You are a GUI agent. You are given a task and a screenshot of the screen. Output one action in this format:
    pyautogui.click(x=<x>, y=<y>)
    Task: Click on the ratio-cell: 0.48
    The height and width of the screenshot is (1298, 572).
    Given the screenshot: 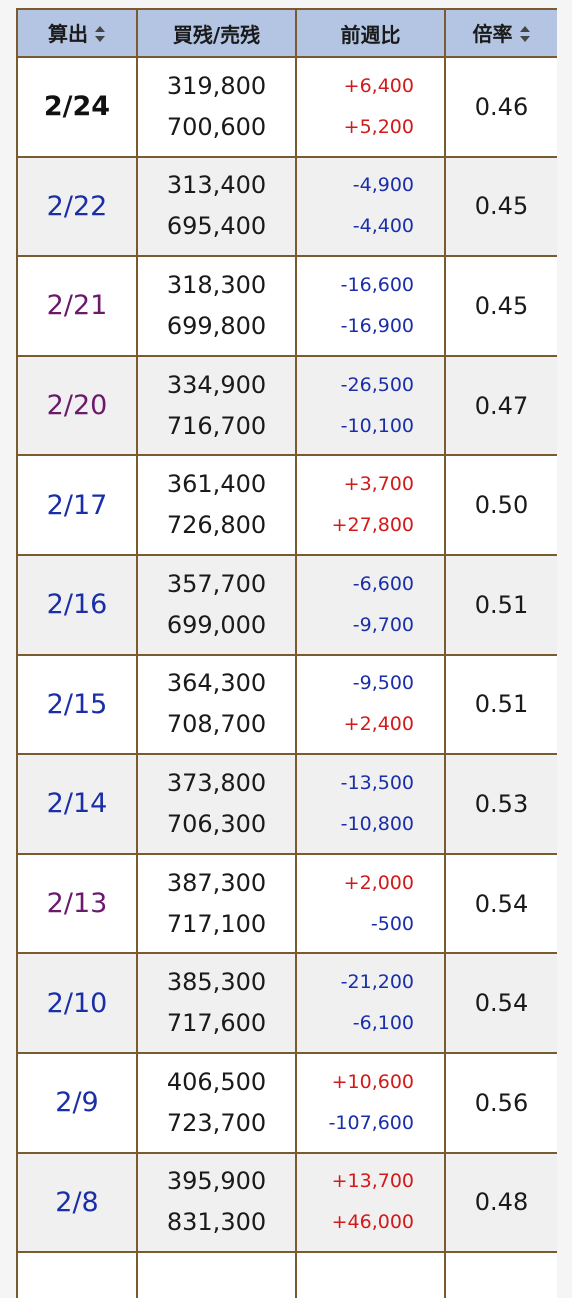 What is the action you would take?
    pyautogui.click(x=500, y=1202)
    